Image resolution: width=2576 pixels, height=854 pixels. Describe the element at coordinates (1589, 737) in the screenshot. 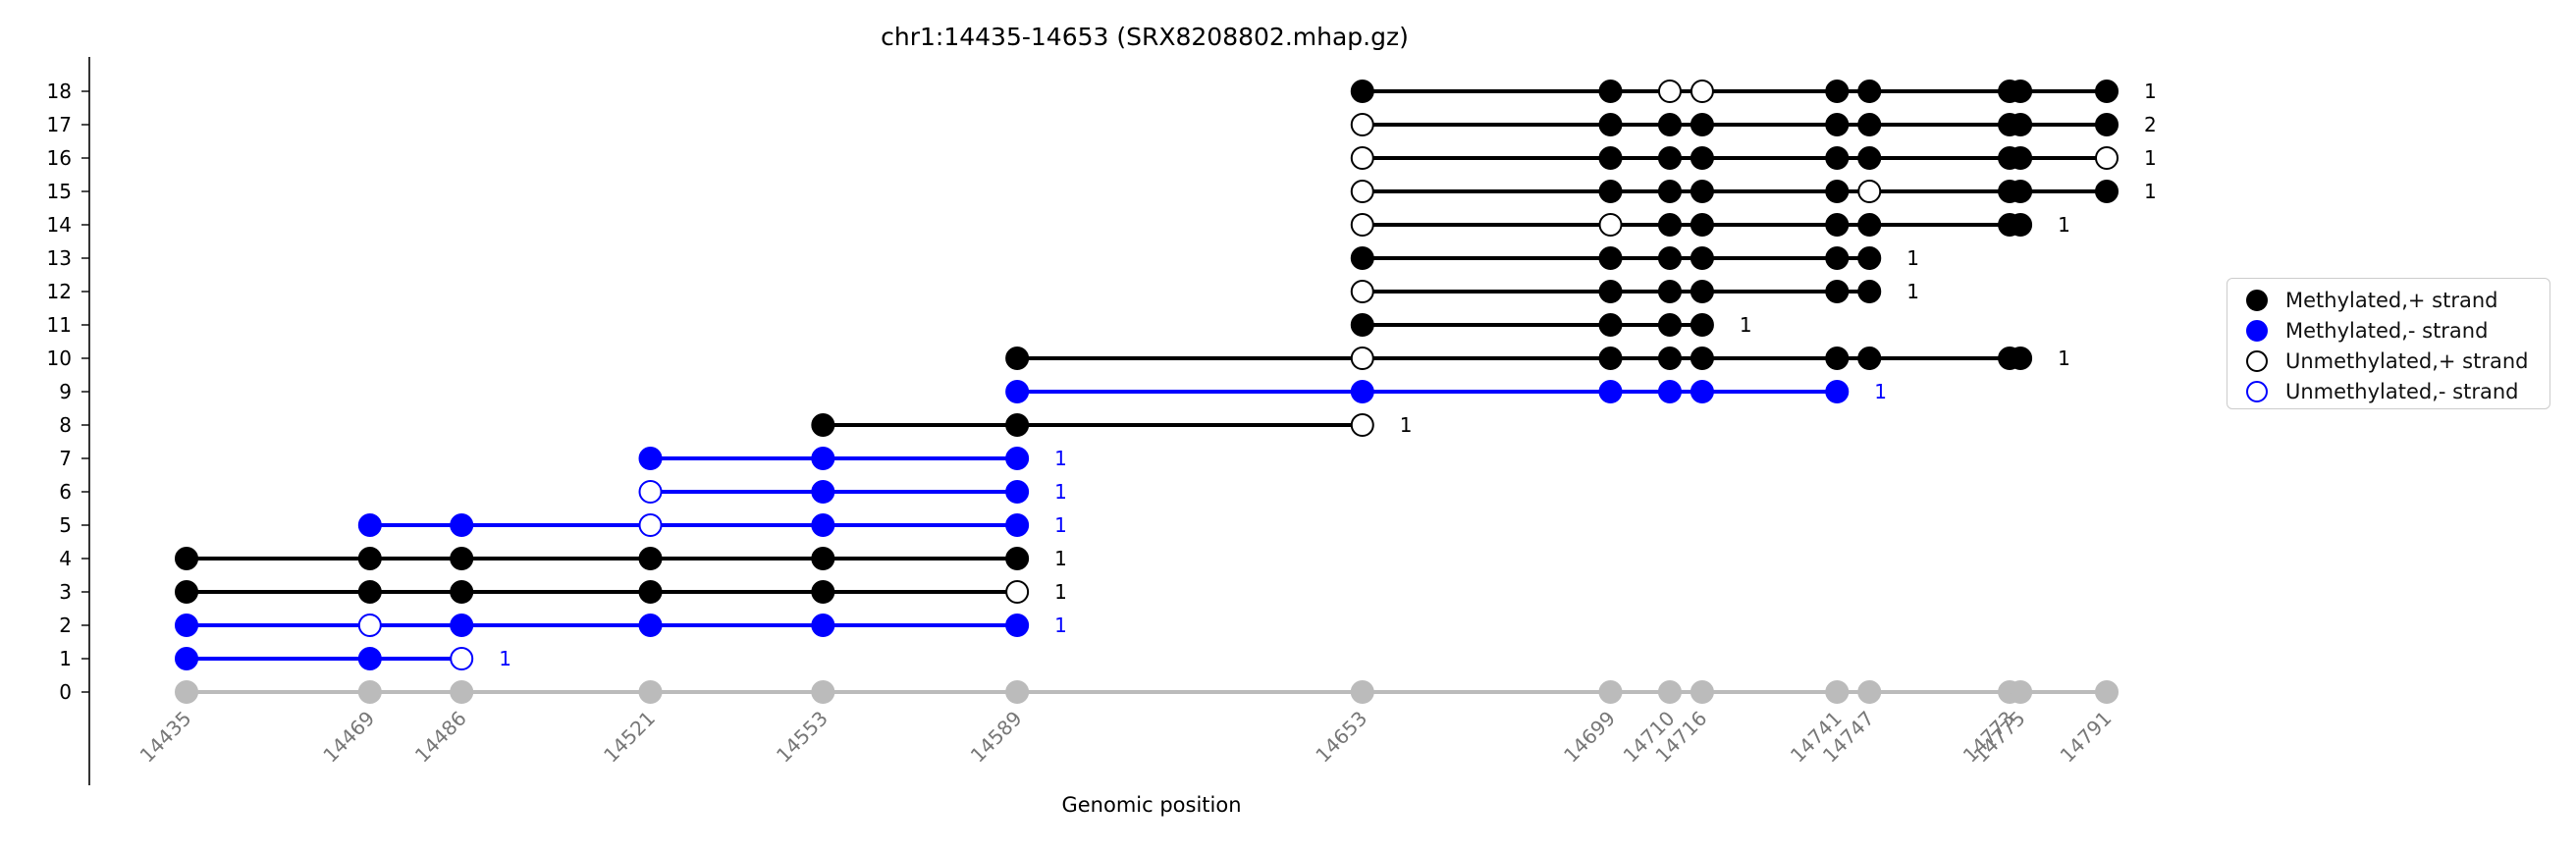

I see `x-tick-label: 14699` at that location.